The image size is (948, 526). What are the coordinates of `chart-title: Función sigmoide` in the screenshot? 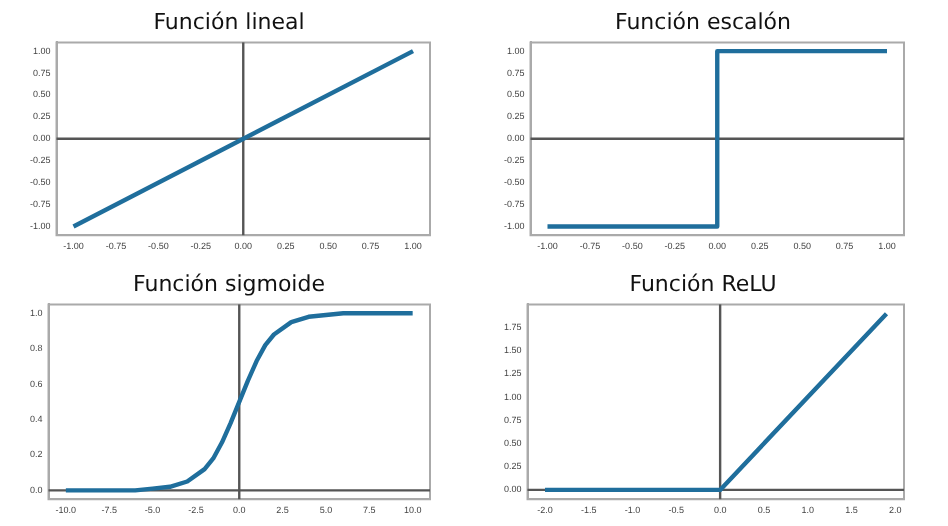 It's located at (229, 283).